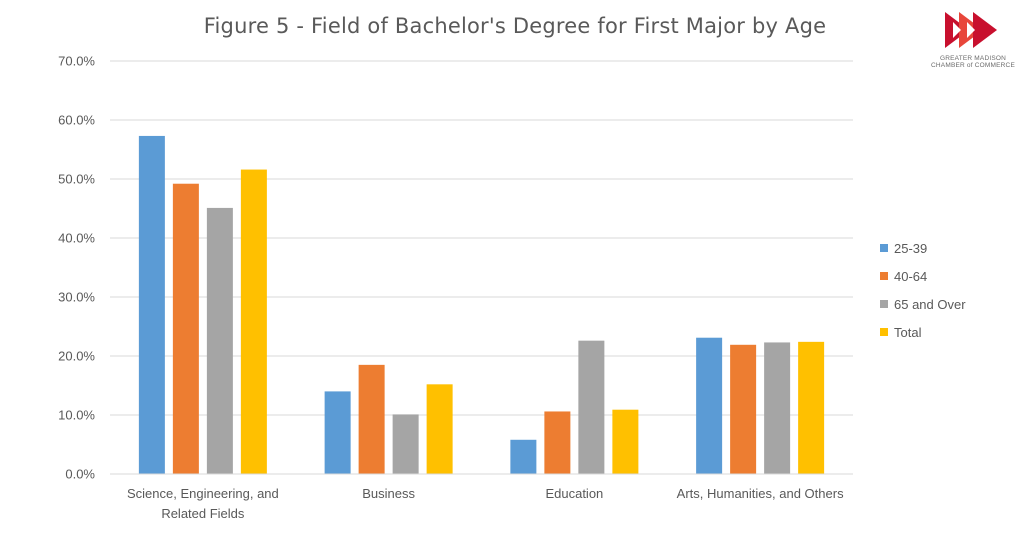 The height and width of the screenshot is (533, 1024). What do you see at coordinates (760, 493) in the screenshot?
I see `x-tick-label: Arts, Humanities, and Others` at bounding box center [760, 493].